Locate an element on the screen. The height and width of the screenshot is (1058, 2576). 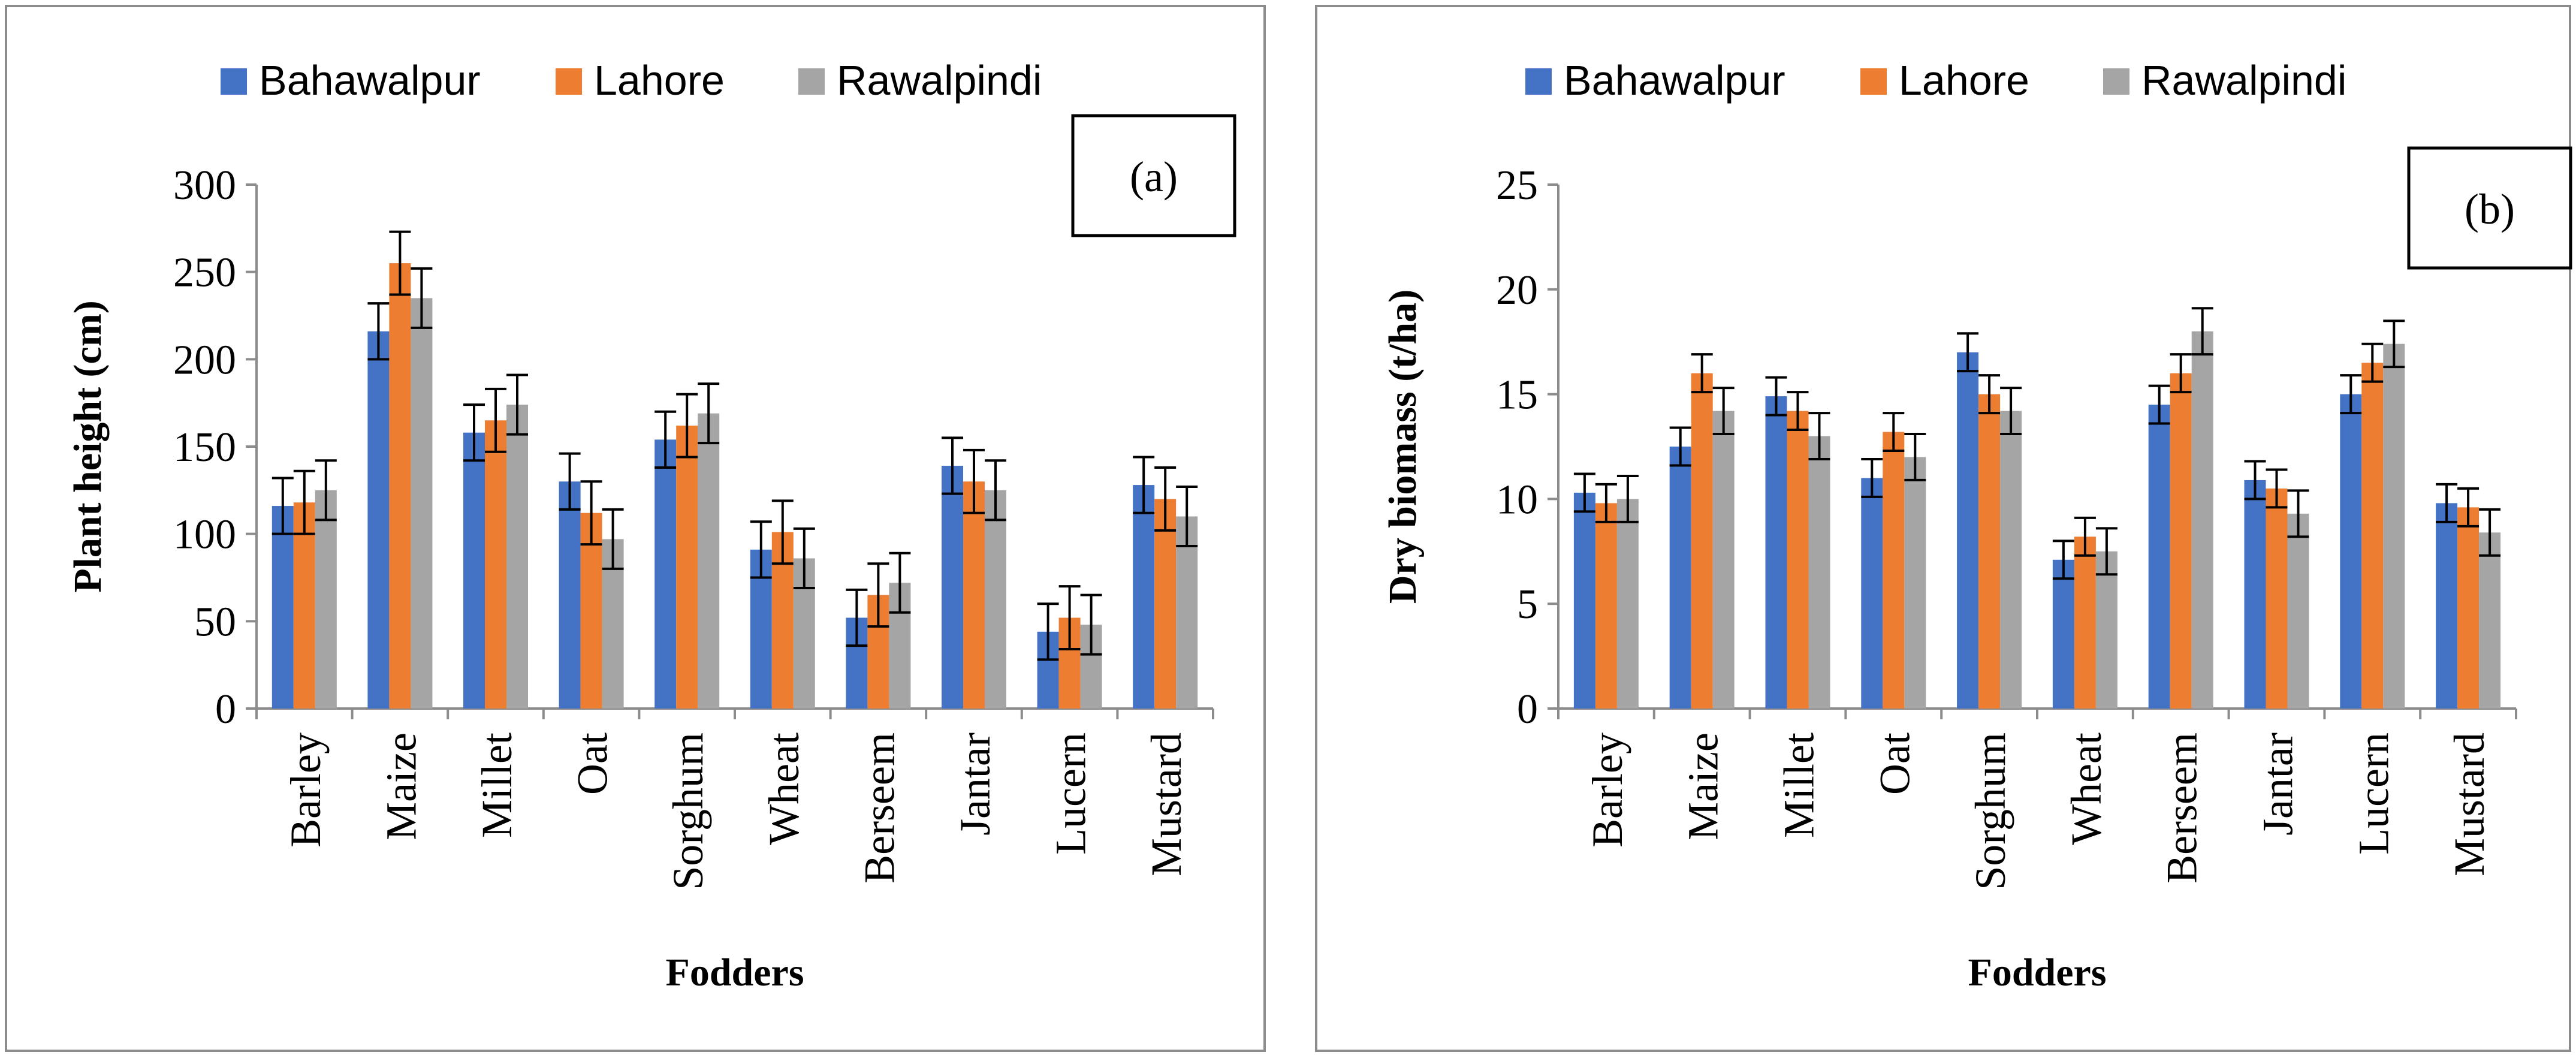
x-tick-label-jantar: Jantar is located at coordinates (2278, 785).